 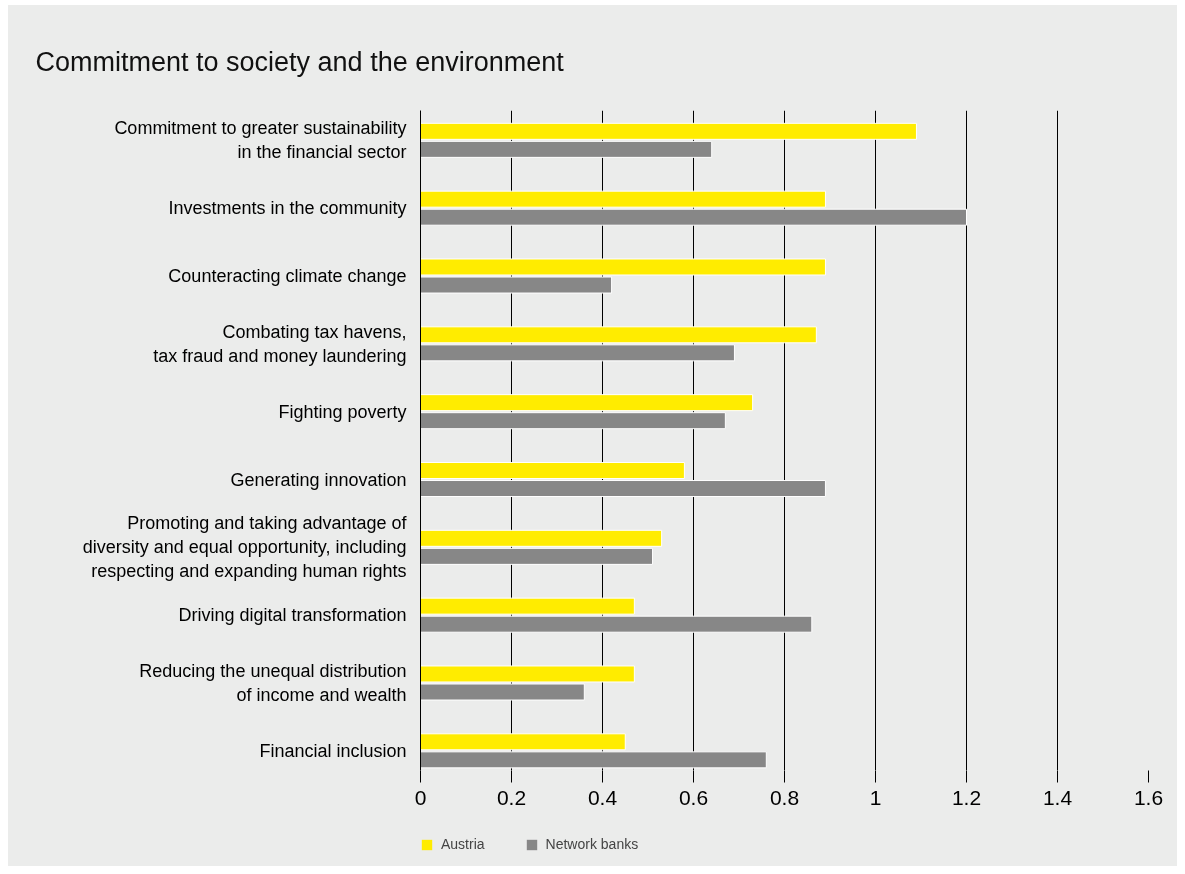 I want to click on y-tick-label: Counteracting climate change, so click(x=287, y=276).